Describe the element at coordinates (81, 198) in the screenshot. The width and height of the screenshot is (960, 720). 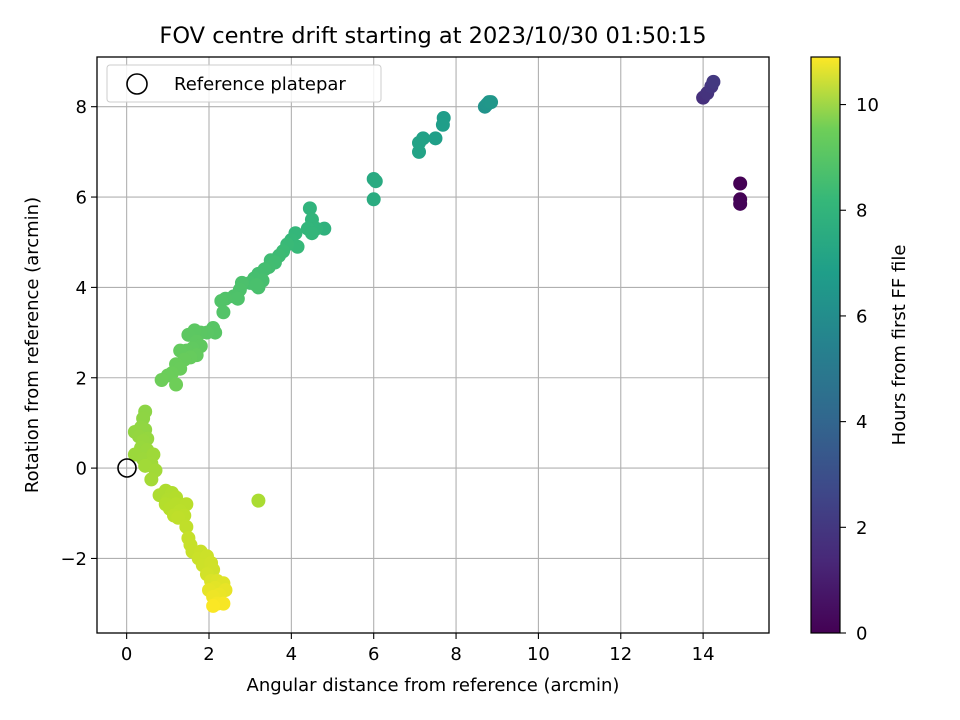
I see `y-tick-label: 6` at that location.